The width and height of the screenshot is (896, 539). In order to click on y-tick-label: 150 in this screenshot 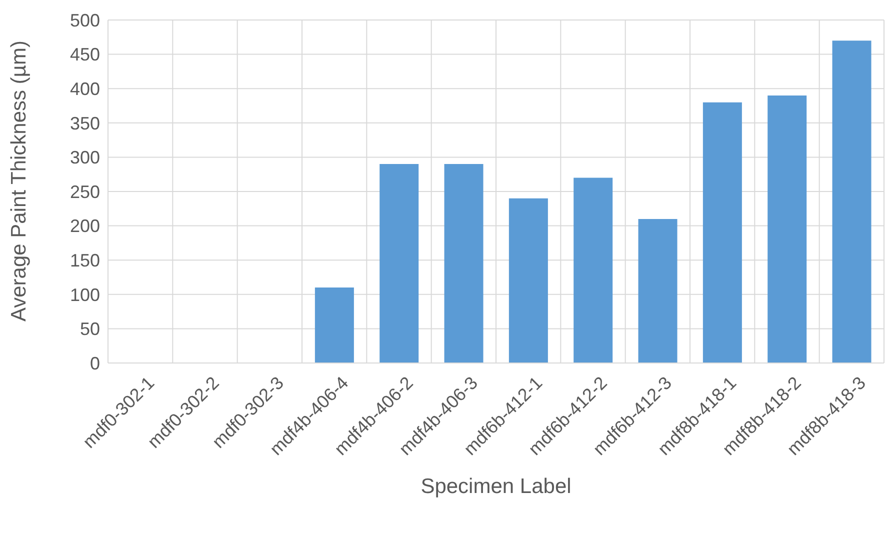, I will do `click(85, 260)`.